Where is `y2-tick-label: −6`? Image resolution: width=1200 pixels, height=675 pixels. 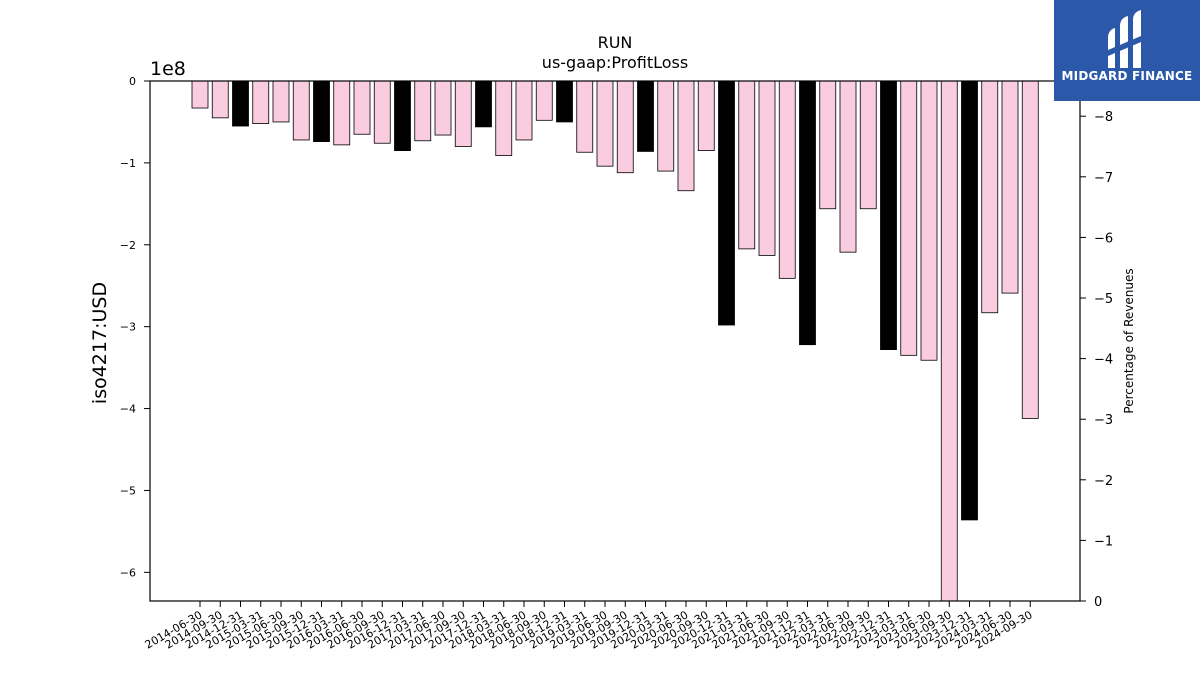
y2-tick-label: −6 is located at coordinates (1103, 238).